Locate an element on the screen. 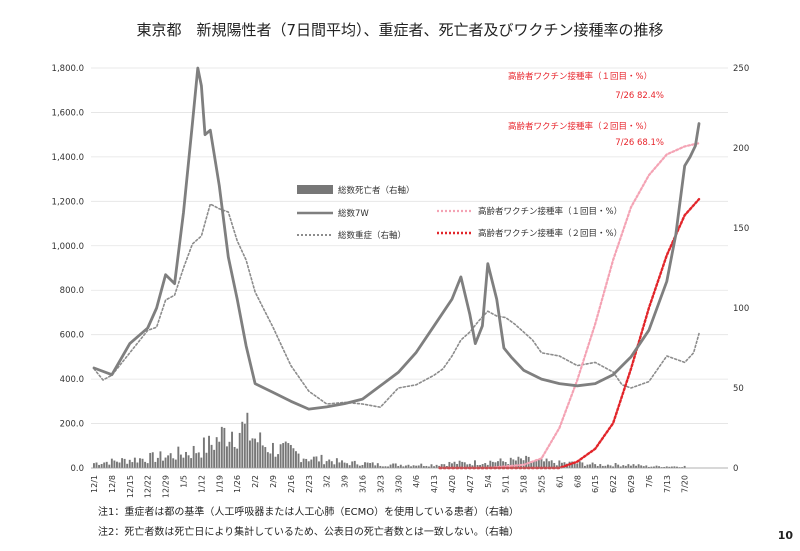 This screenshot has width=800, height=551. right-tick-label: 100 is located at coordinates (741, 309).